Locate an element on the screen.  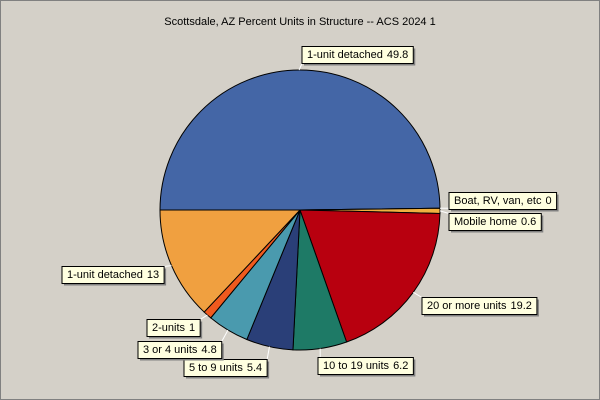
label-name: 5 to 9 units is located at coordinates (216, 368).